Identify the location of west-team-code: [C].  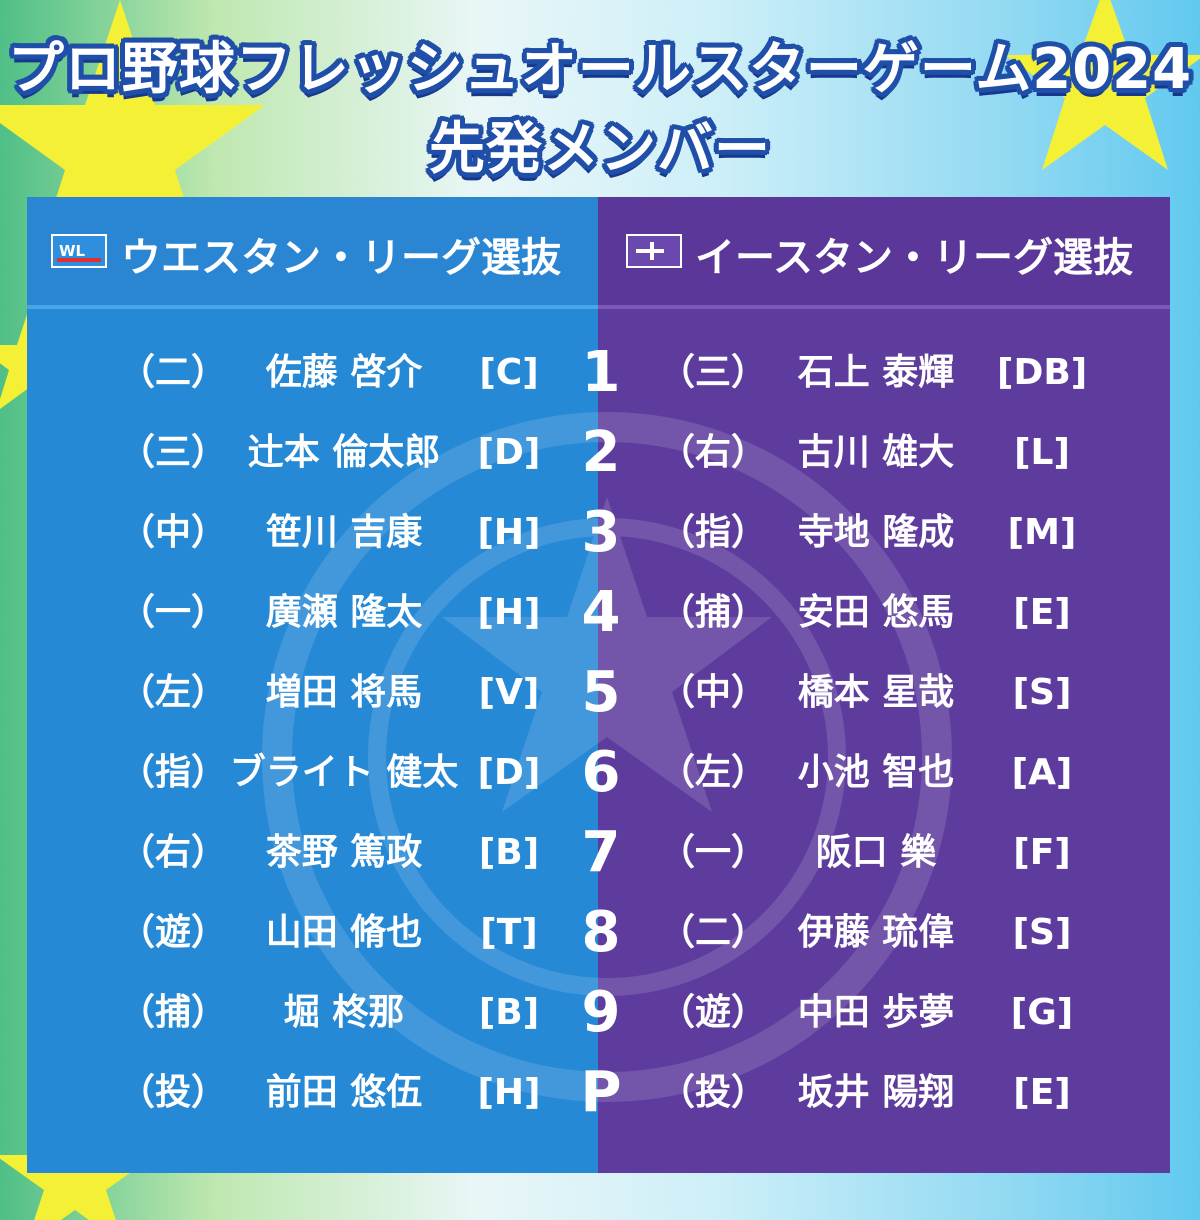
(509, 372).